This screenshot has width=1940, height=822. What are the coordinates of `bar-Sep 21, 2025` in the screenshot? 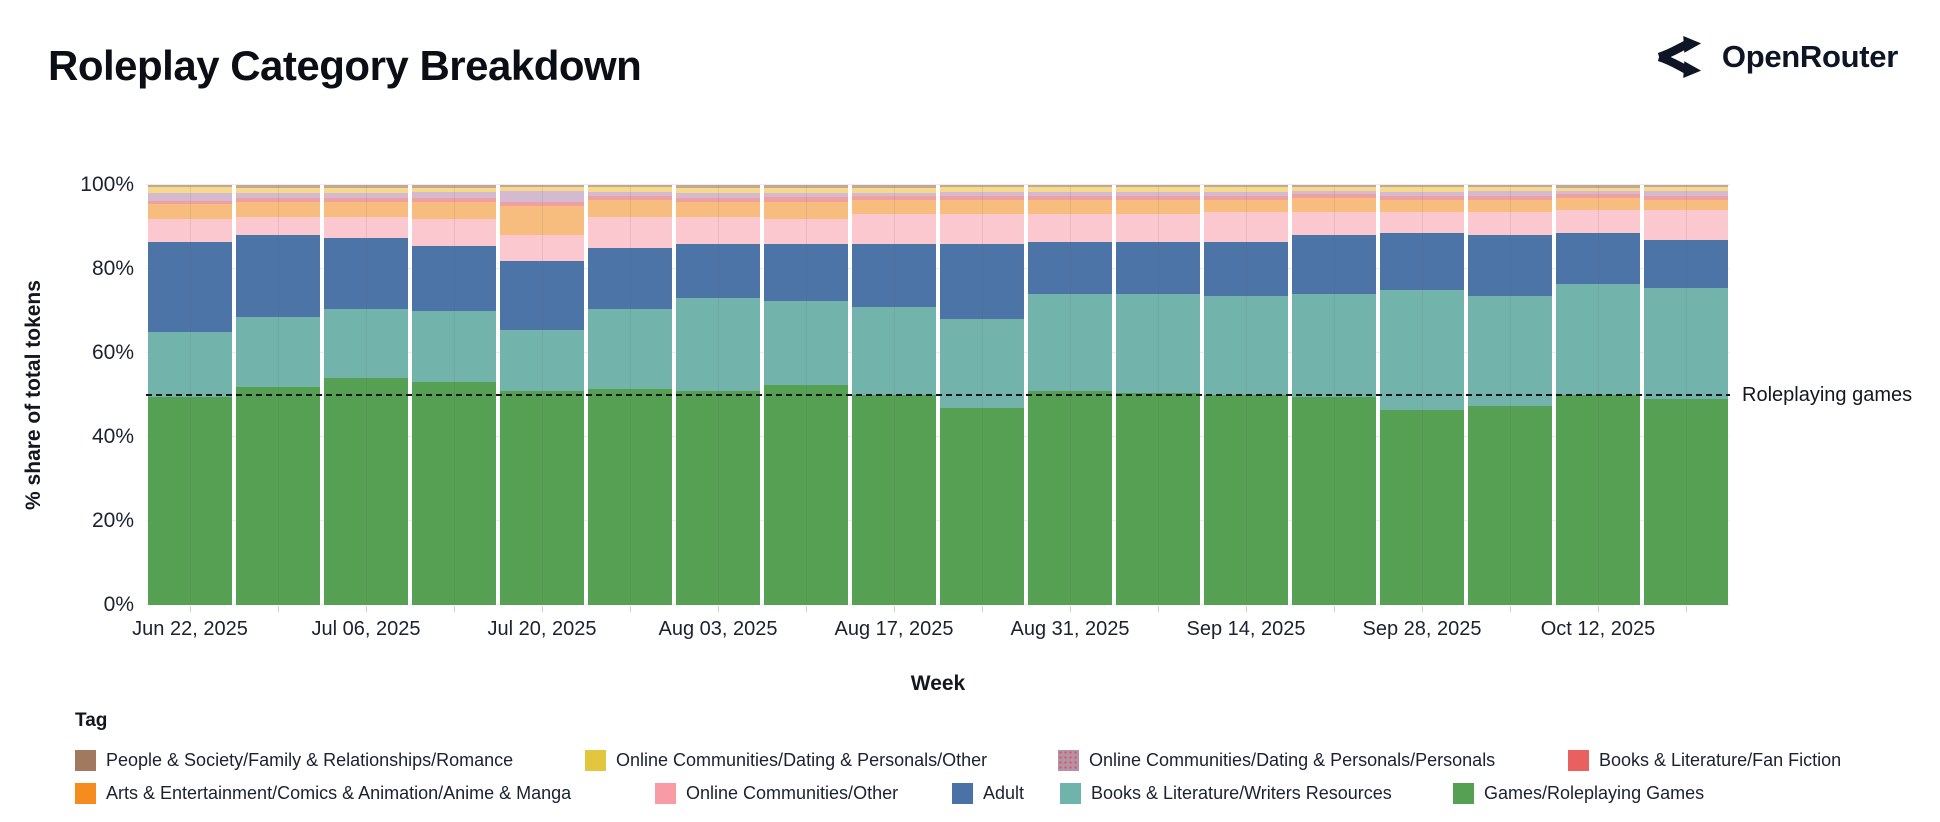 It's located at (1334, 395).